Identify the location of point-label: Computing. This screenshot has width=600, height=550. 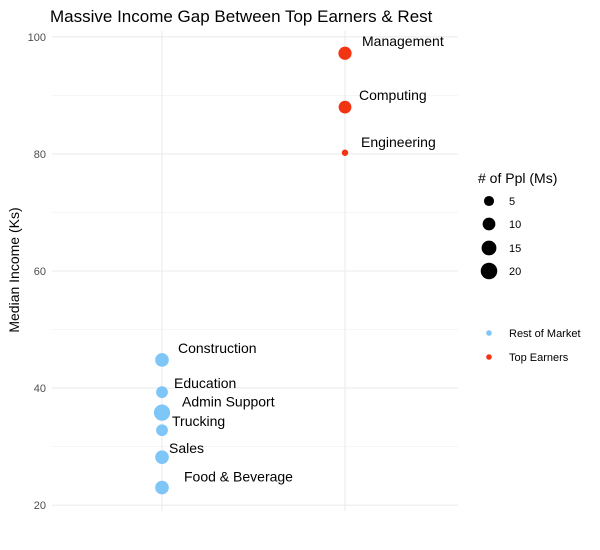
(393, 95).